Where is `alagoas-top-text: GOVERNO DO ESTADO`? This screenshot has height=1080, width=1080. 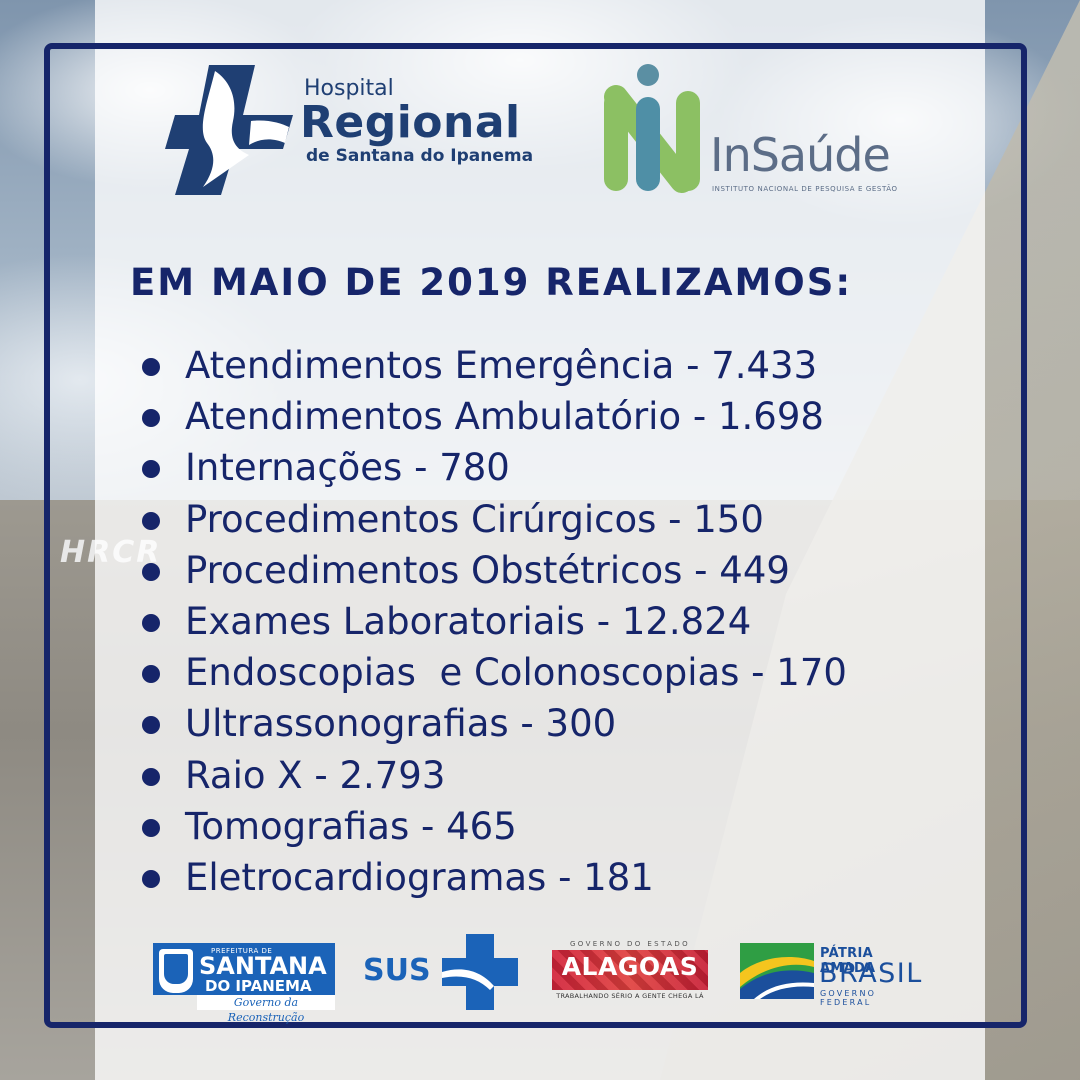
alagoas-top-text: GOVERNO DO ESTADO is located at coordinates (630, 944).